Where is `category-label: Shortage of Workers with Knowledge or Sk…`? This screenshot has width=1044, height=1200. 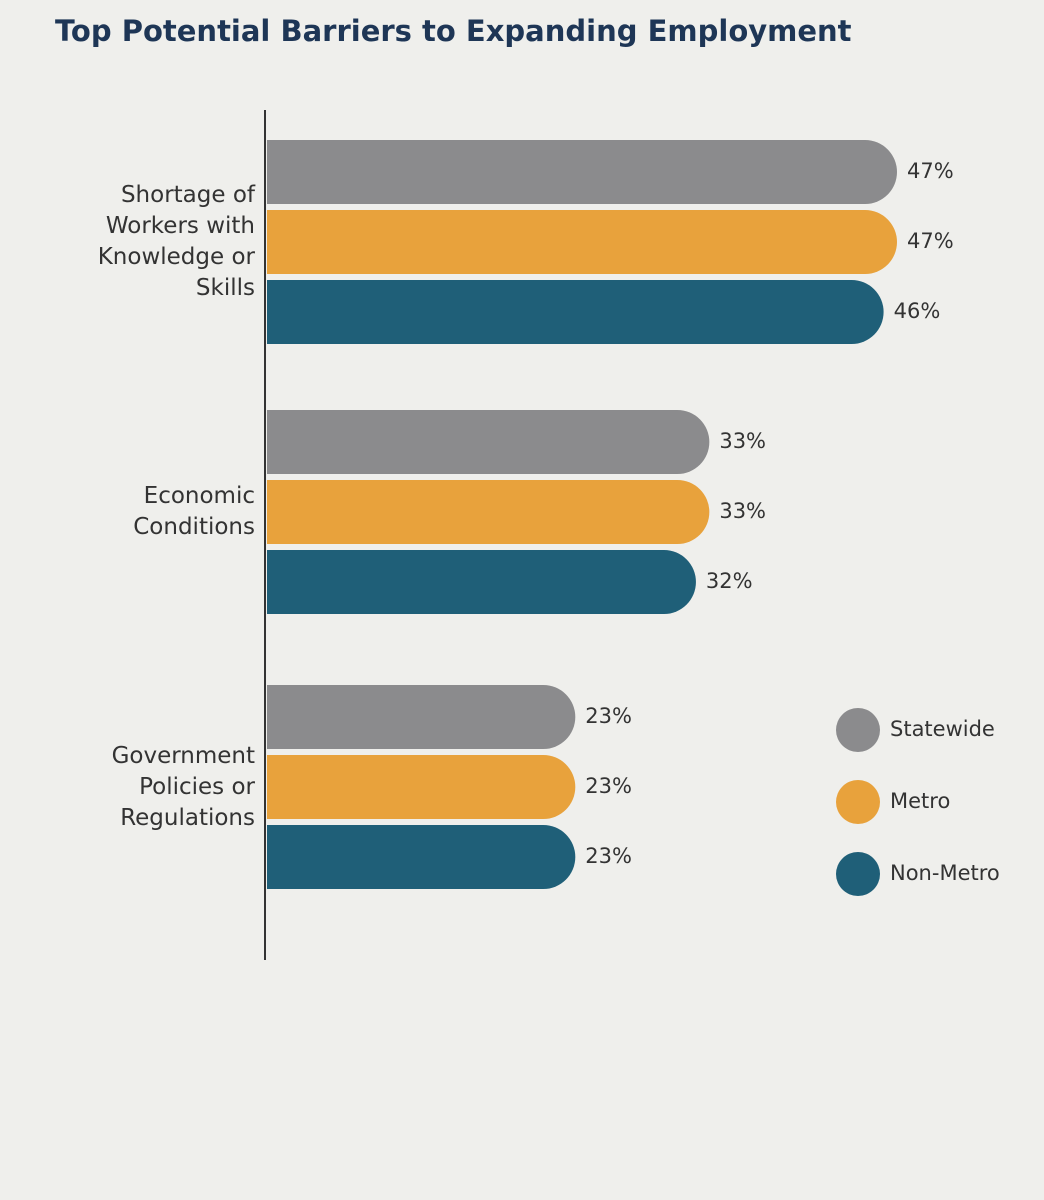 category-label: Shortage of Workers with Knowledge or Sk… is located at coordinates (176, 241).